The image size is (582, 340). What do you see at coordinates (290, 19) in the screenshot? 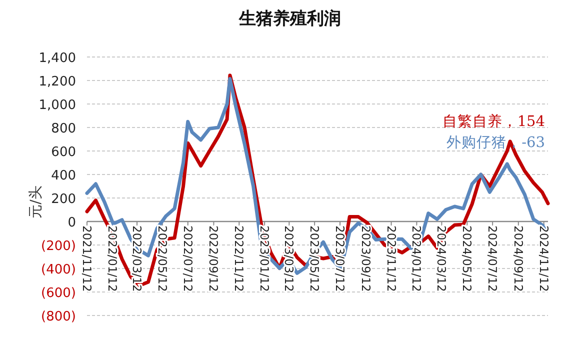
I see `title: 生猪养殖利润` at bounding box center [290, 19].